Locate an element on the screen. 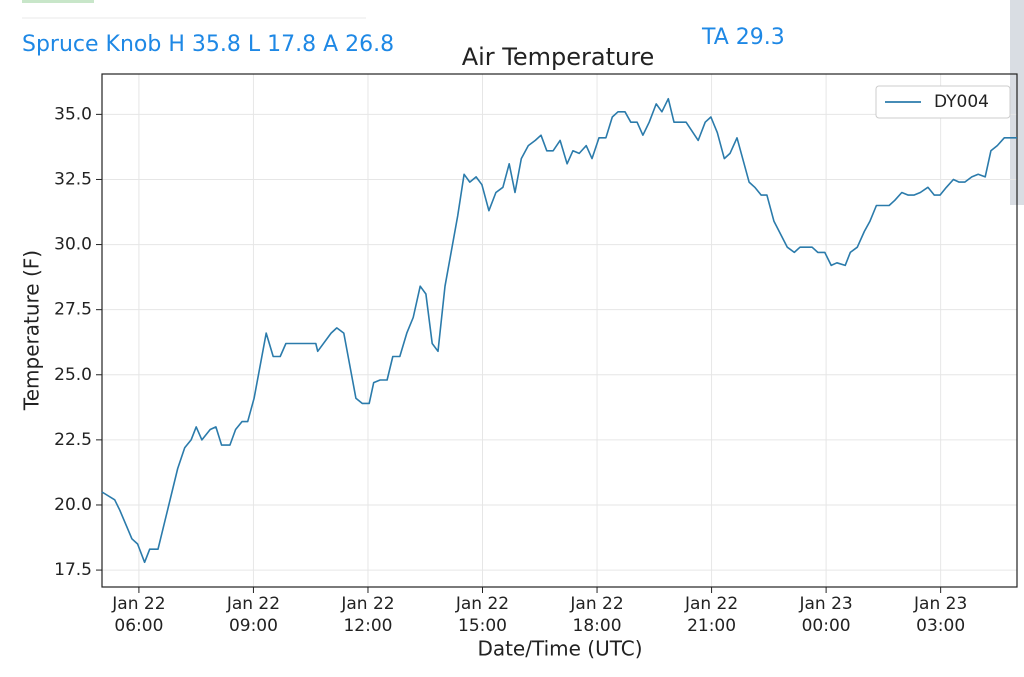  y-tick-label: 27.5 is located at coordinates (73, 310).